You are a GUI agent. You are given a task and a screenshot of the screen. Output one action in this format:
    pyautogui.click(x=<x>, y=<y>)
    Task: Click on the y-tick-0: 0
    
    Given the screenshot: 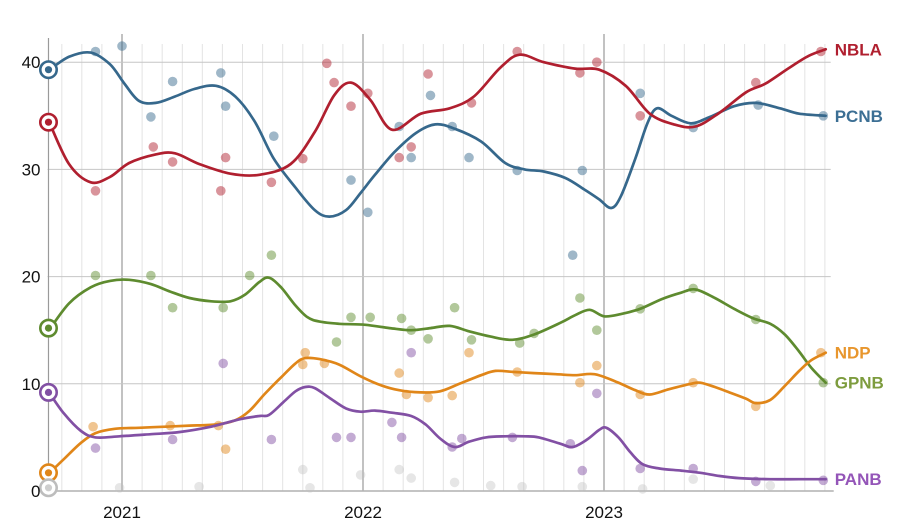 What is the action you would take?
    pyautogui.click(x=35, y=491)
    